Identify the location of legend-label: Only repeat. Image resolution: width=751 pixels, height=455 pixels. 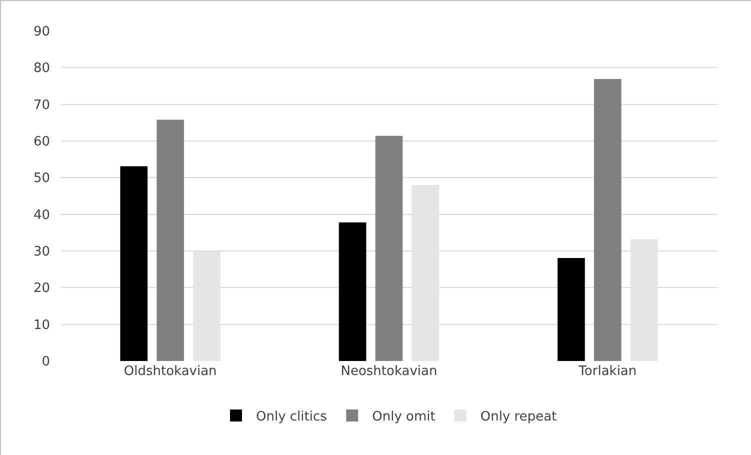
(518, 417).